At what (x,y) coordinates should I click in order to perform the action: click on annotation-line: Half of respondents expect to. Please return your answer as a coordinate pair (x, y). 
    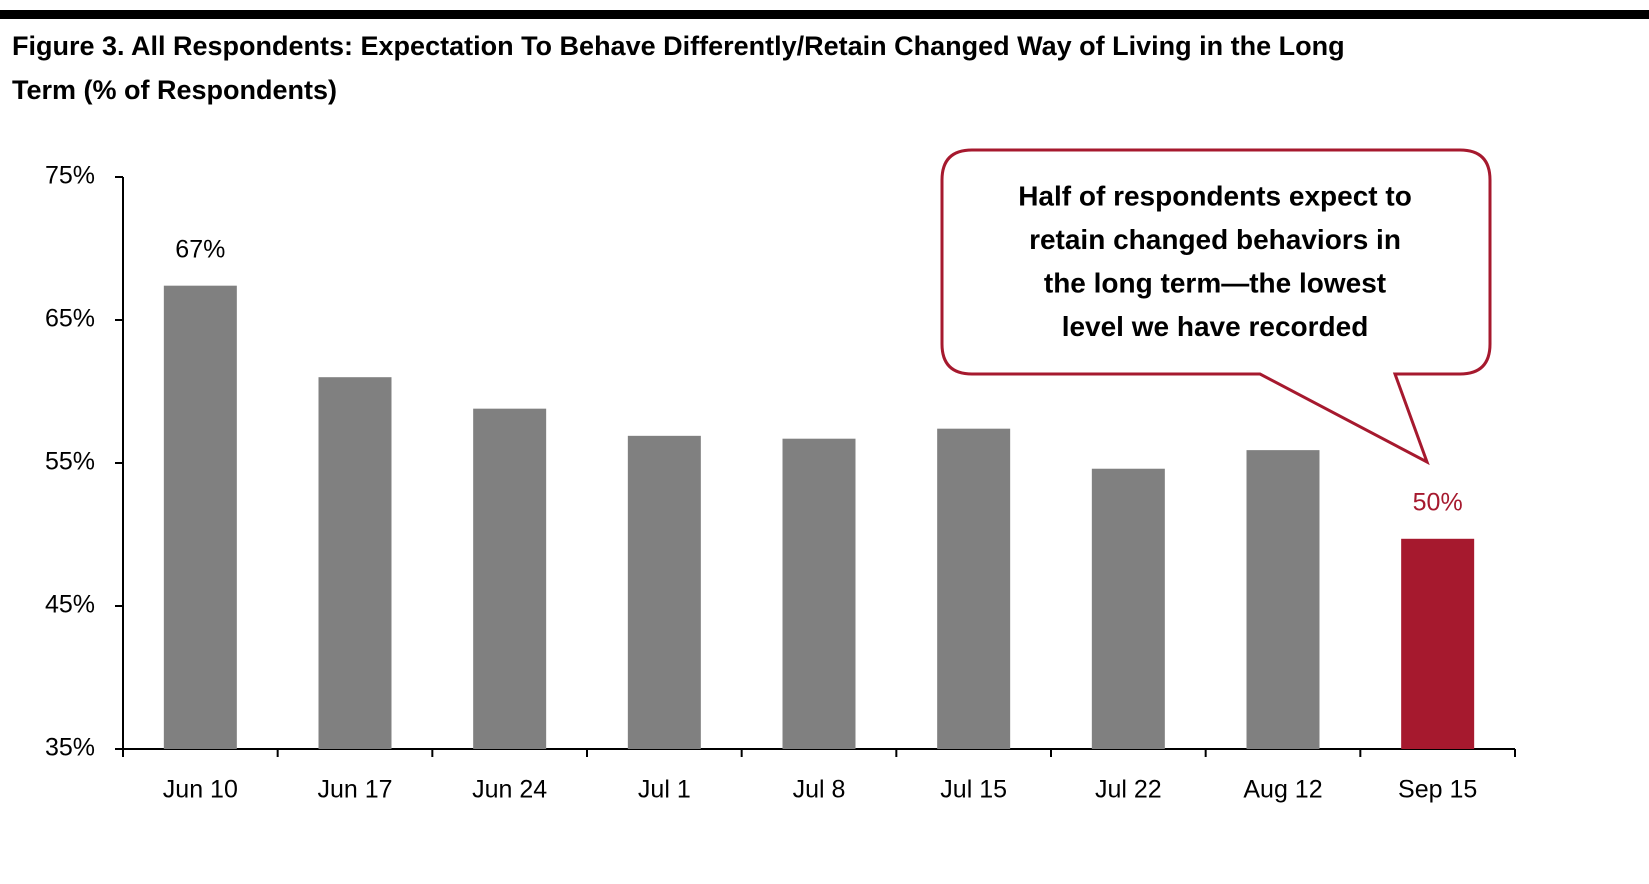
    Looking at the image, I should click on (1215, 195).